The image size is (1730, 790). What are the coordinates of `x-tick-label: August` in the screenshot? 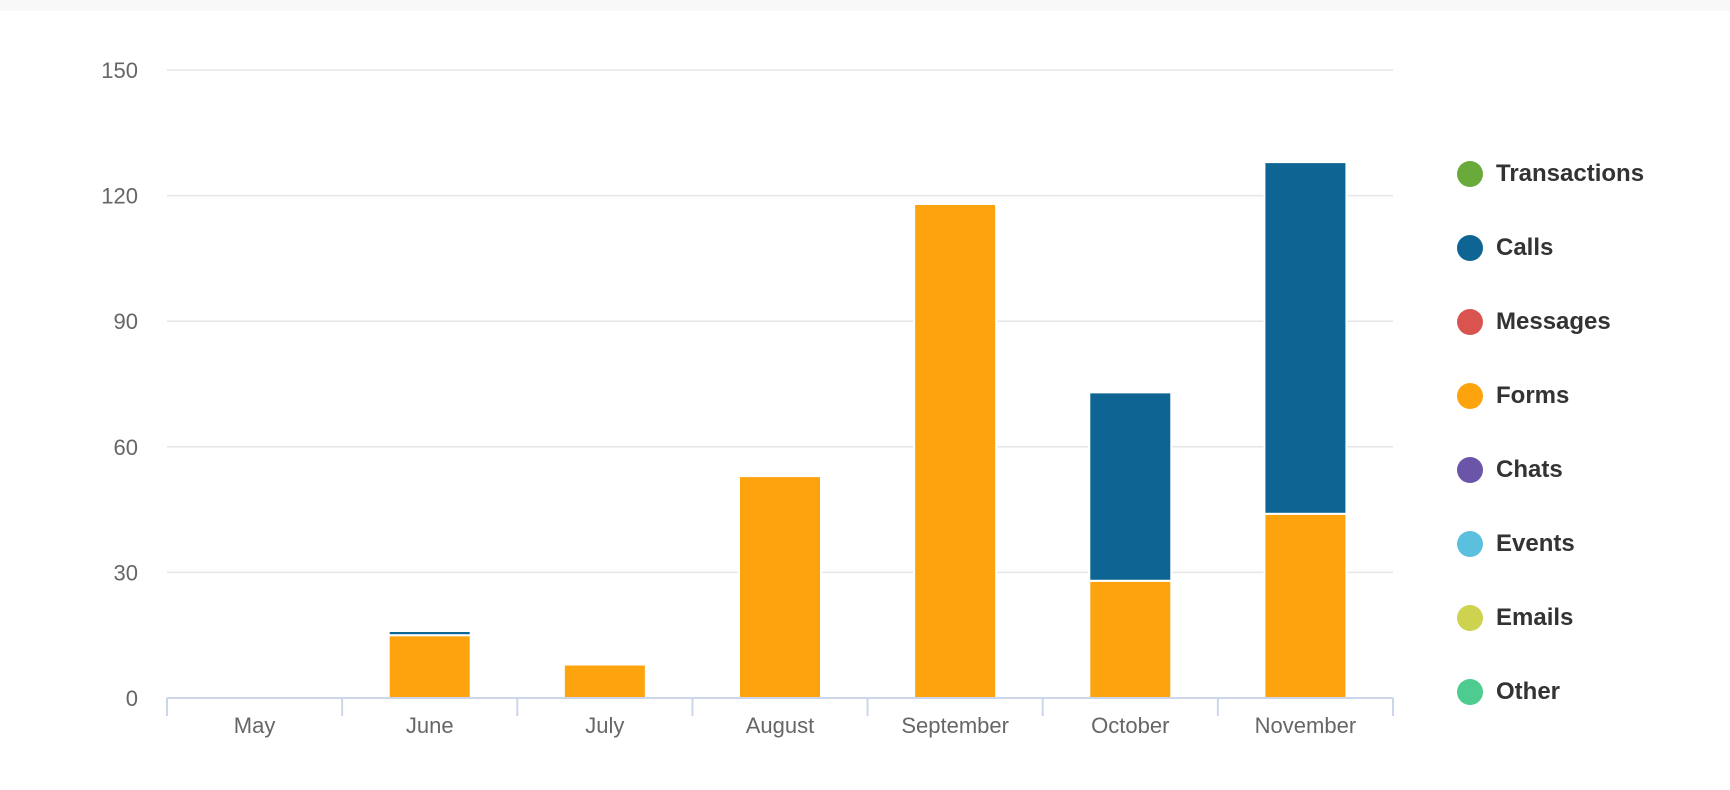 It's located at (780, 725).